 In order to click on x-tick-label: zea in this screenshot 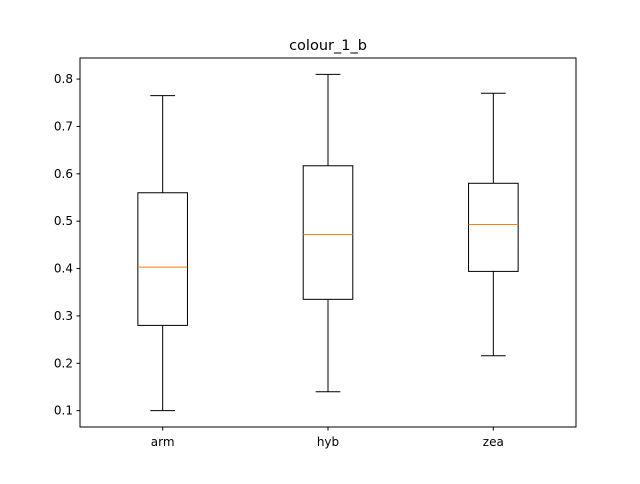, I will do `click(493, 442)`.